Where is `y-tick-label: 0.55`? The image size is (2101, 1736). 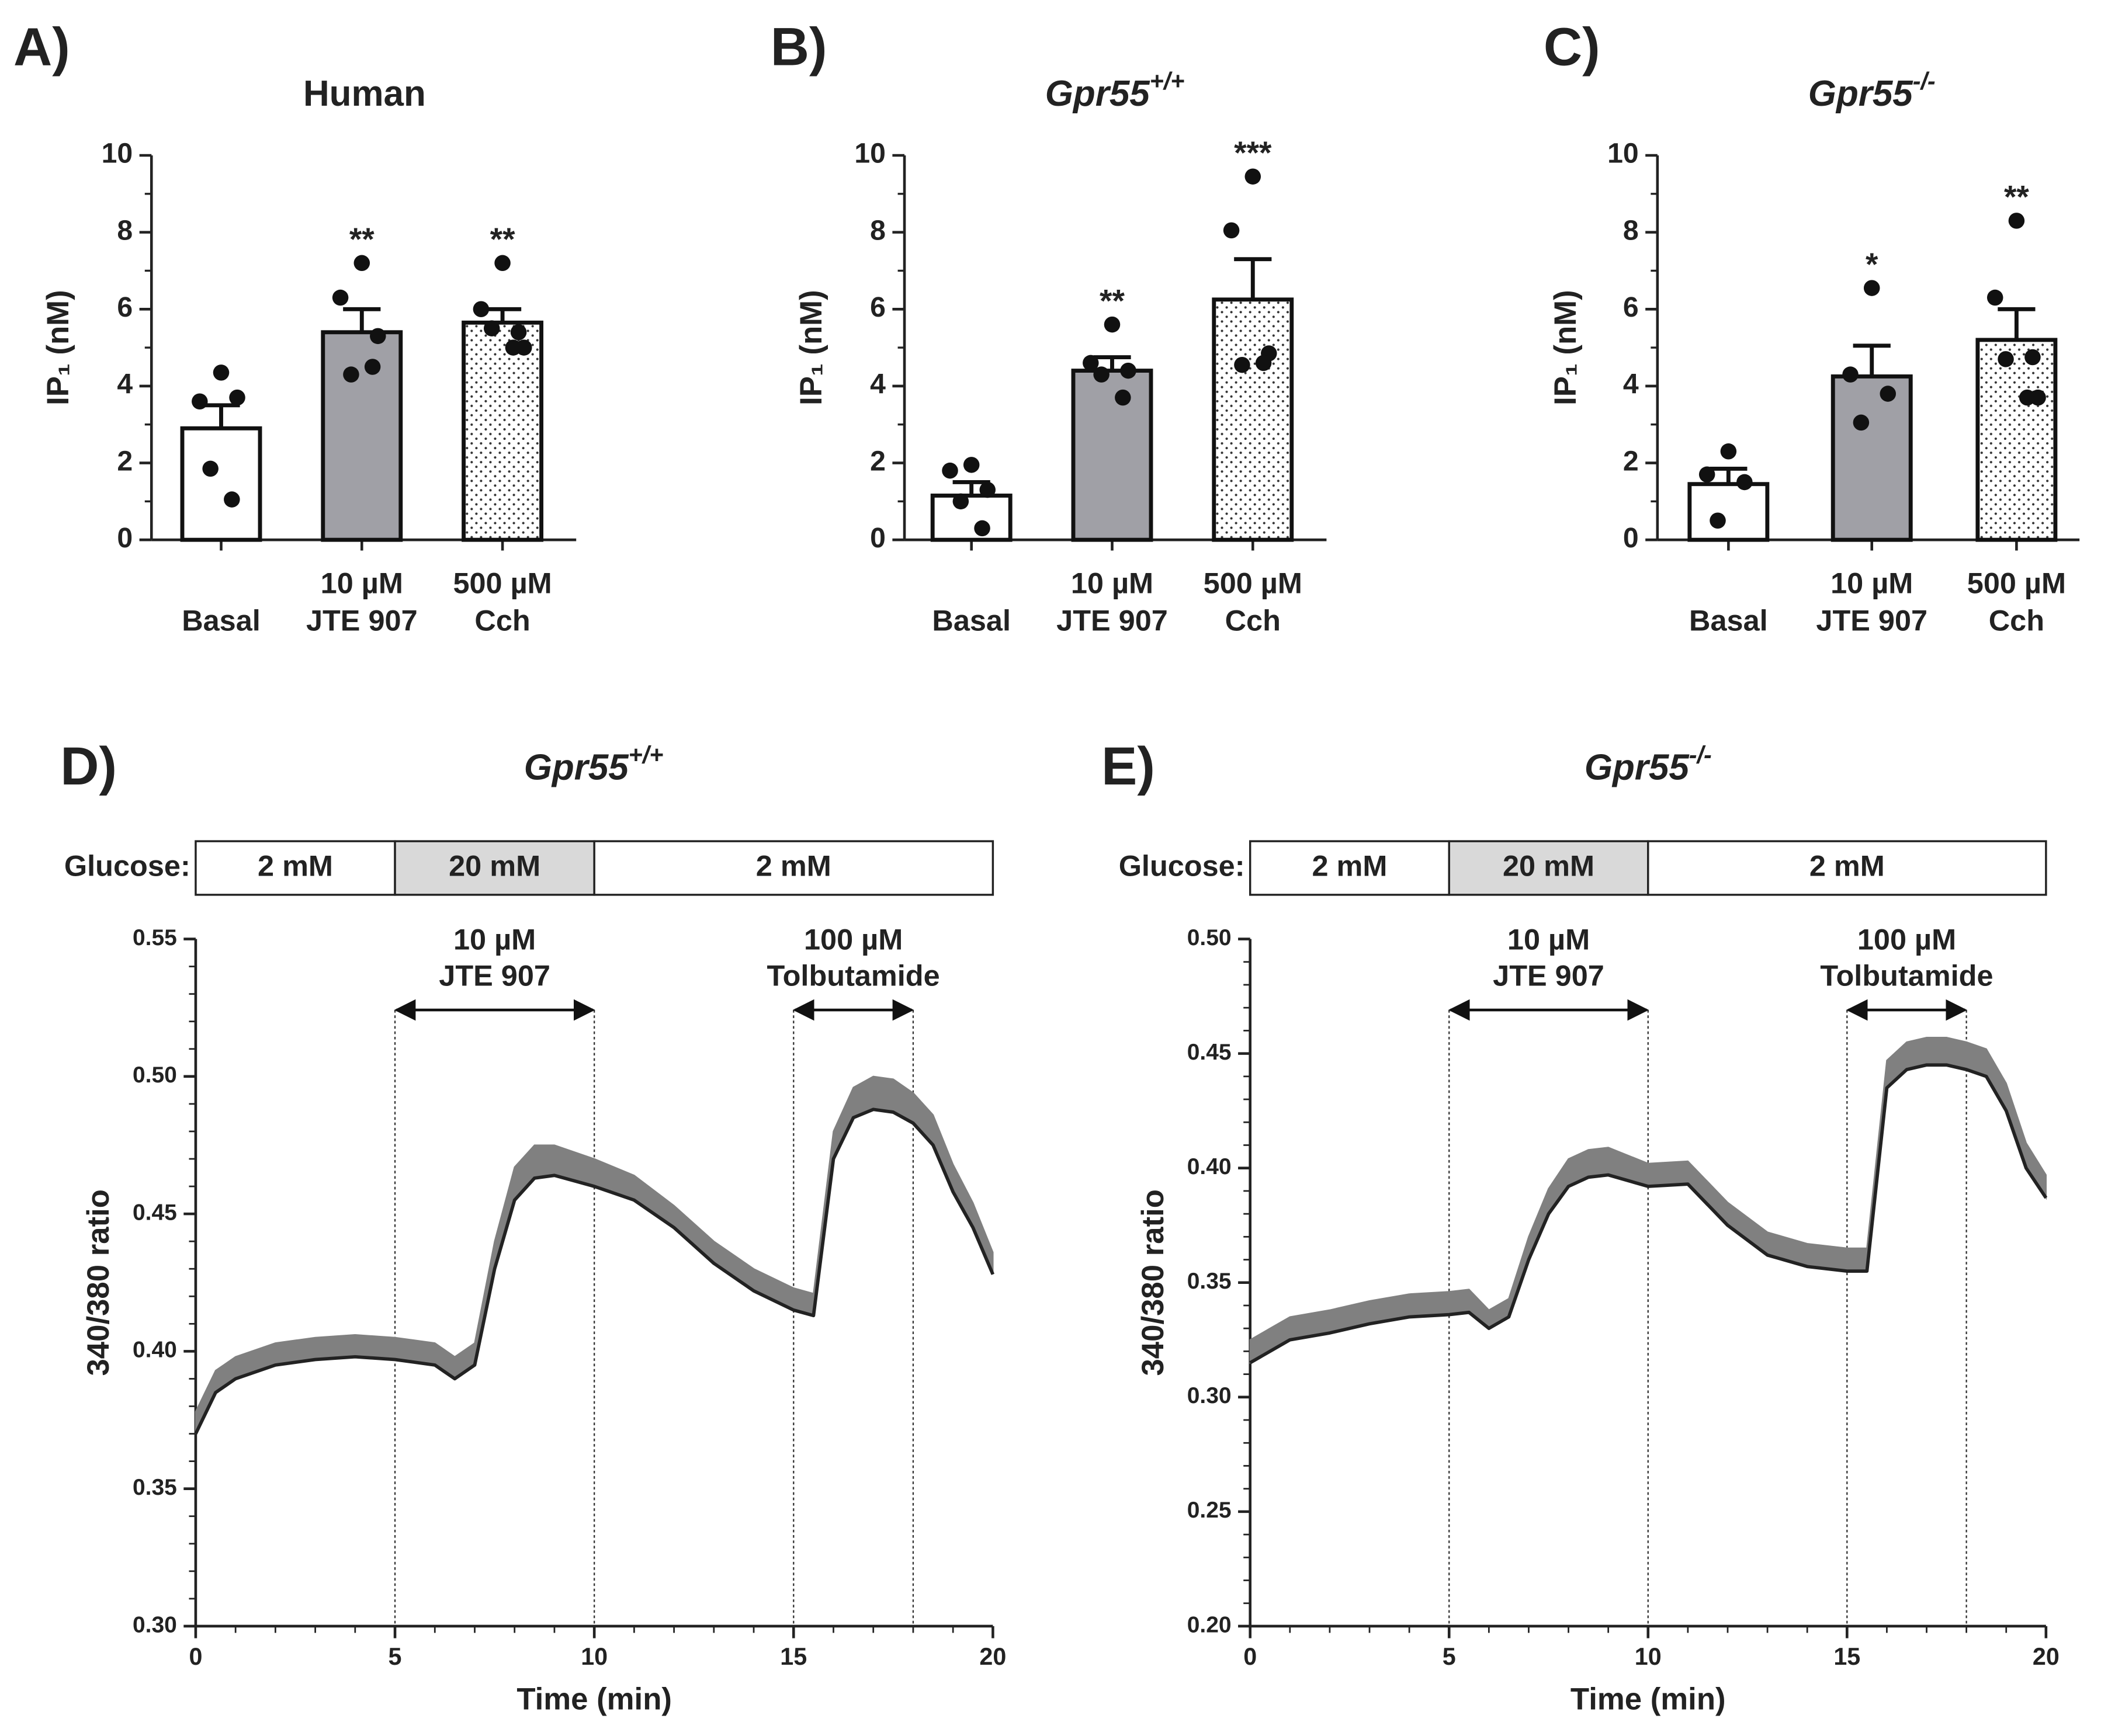
y-tick-label: 0.55 is located at coordinates (155, 937).